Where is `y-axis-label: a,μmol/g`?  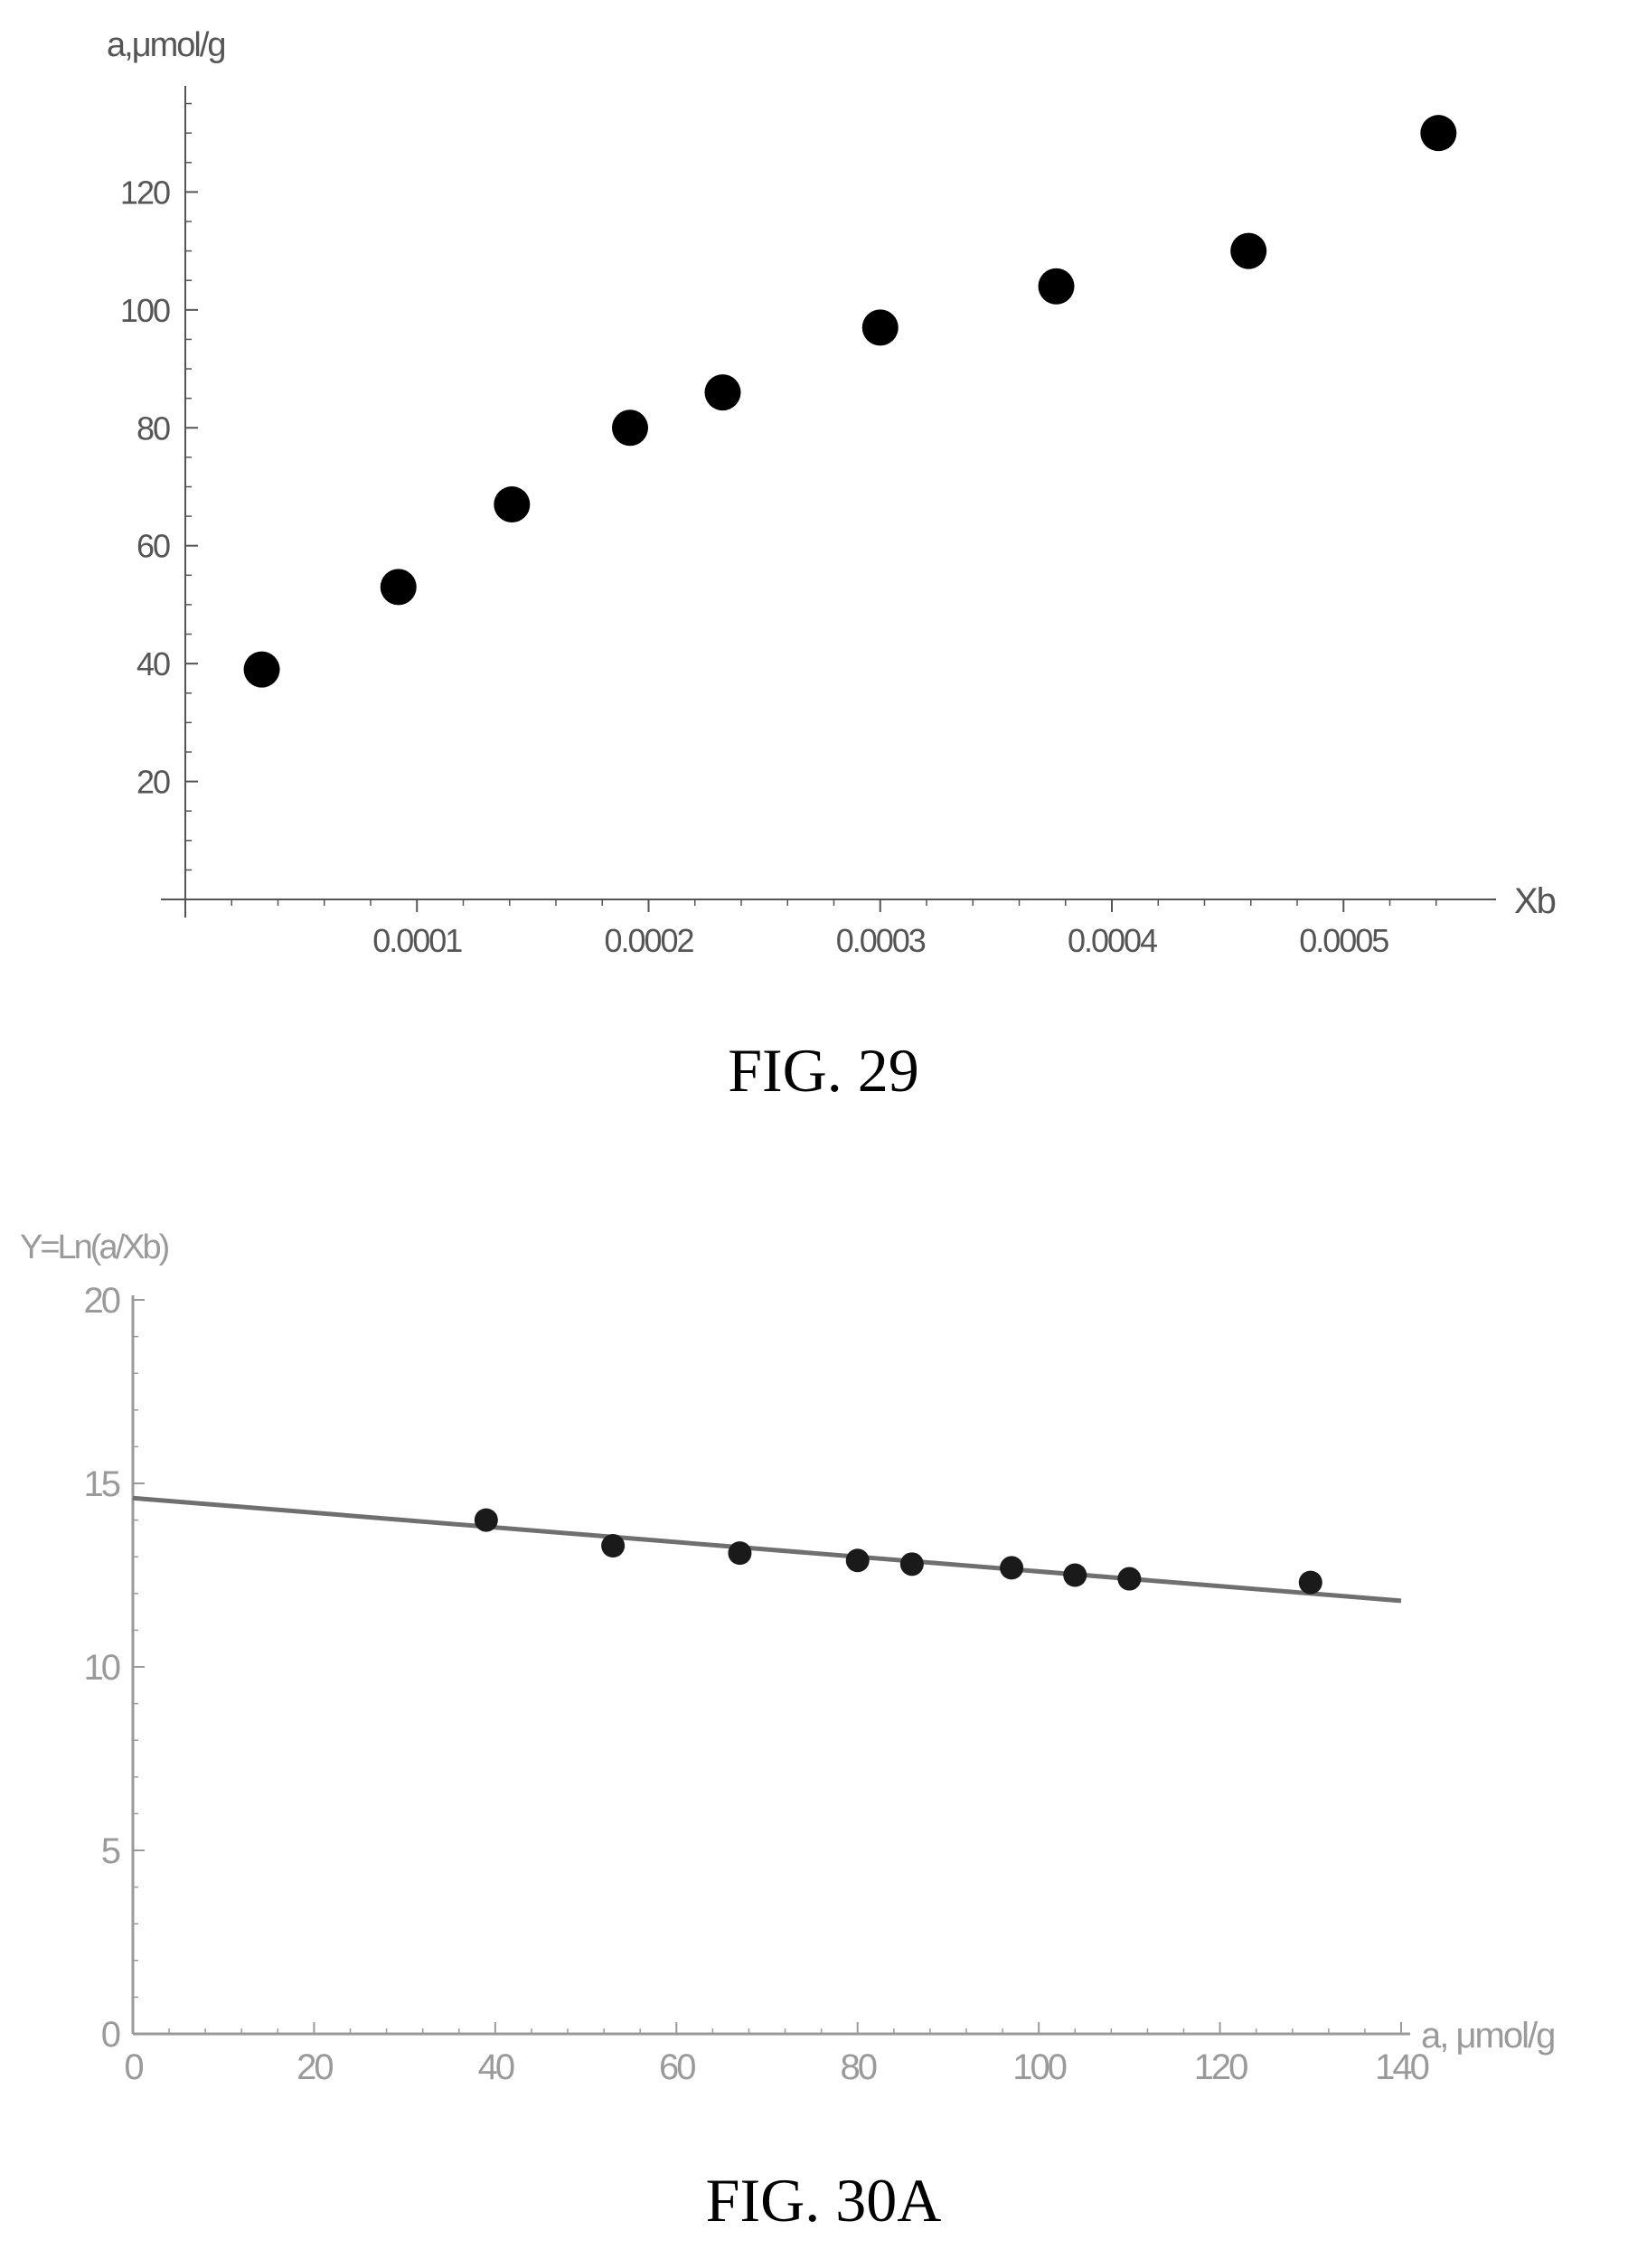 y-axis-label: a,μmol/g is located at coordinates (166, 45).